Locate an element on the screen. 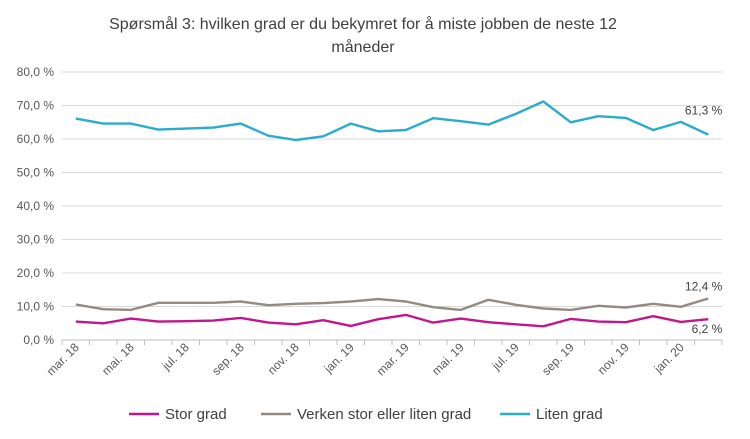 This screenshot has height=439, width=750. y-tick-label: 30,0 % is located at coordinates (36, 240).